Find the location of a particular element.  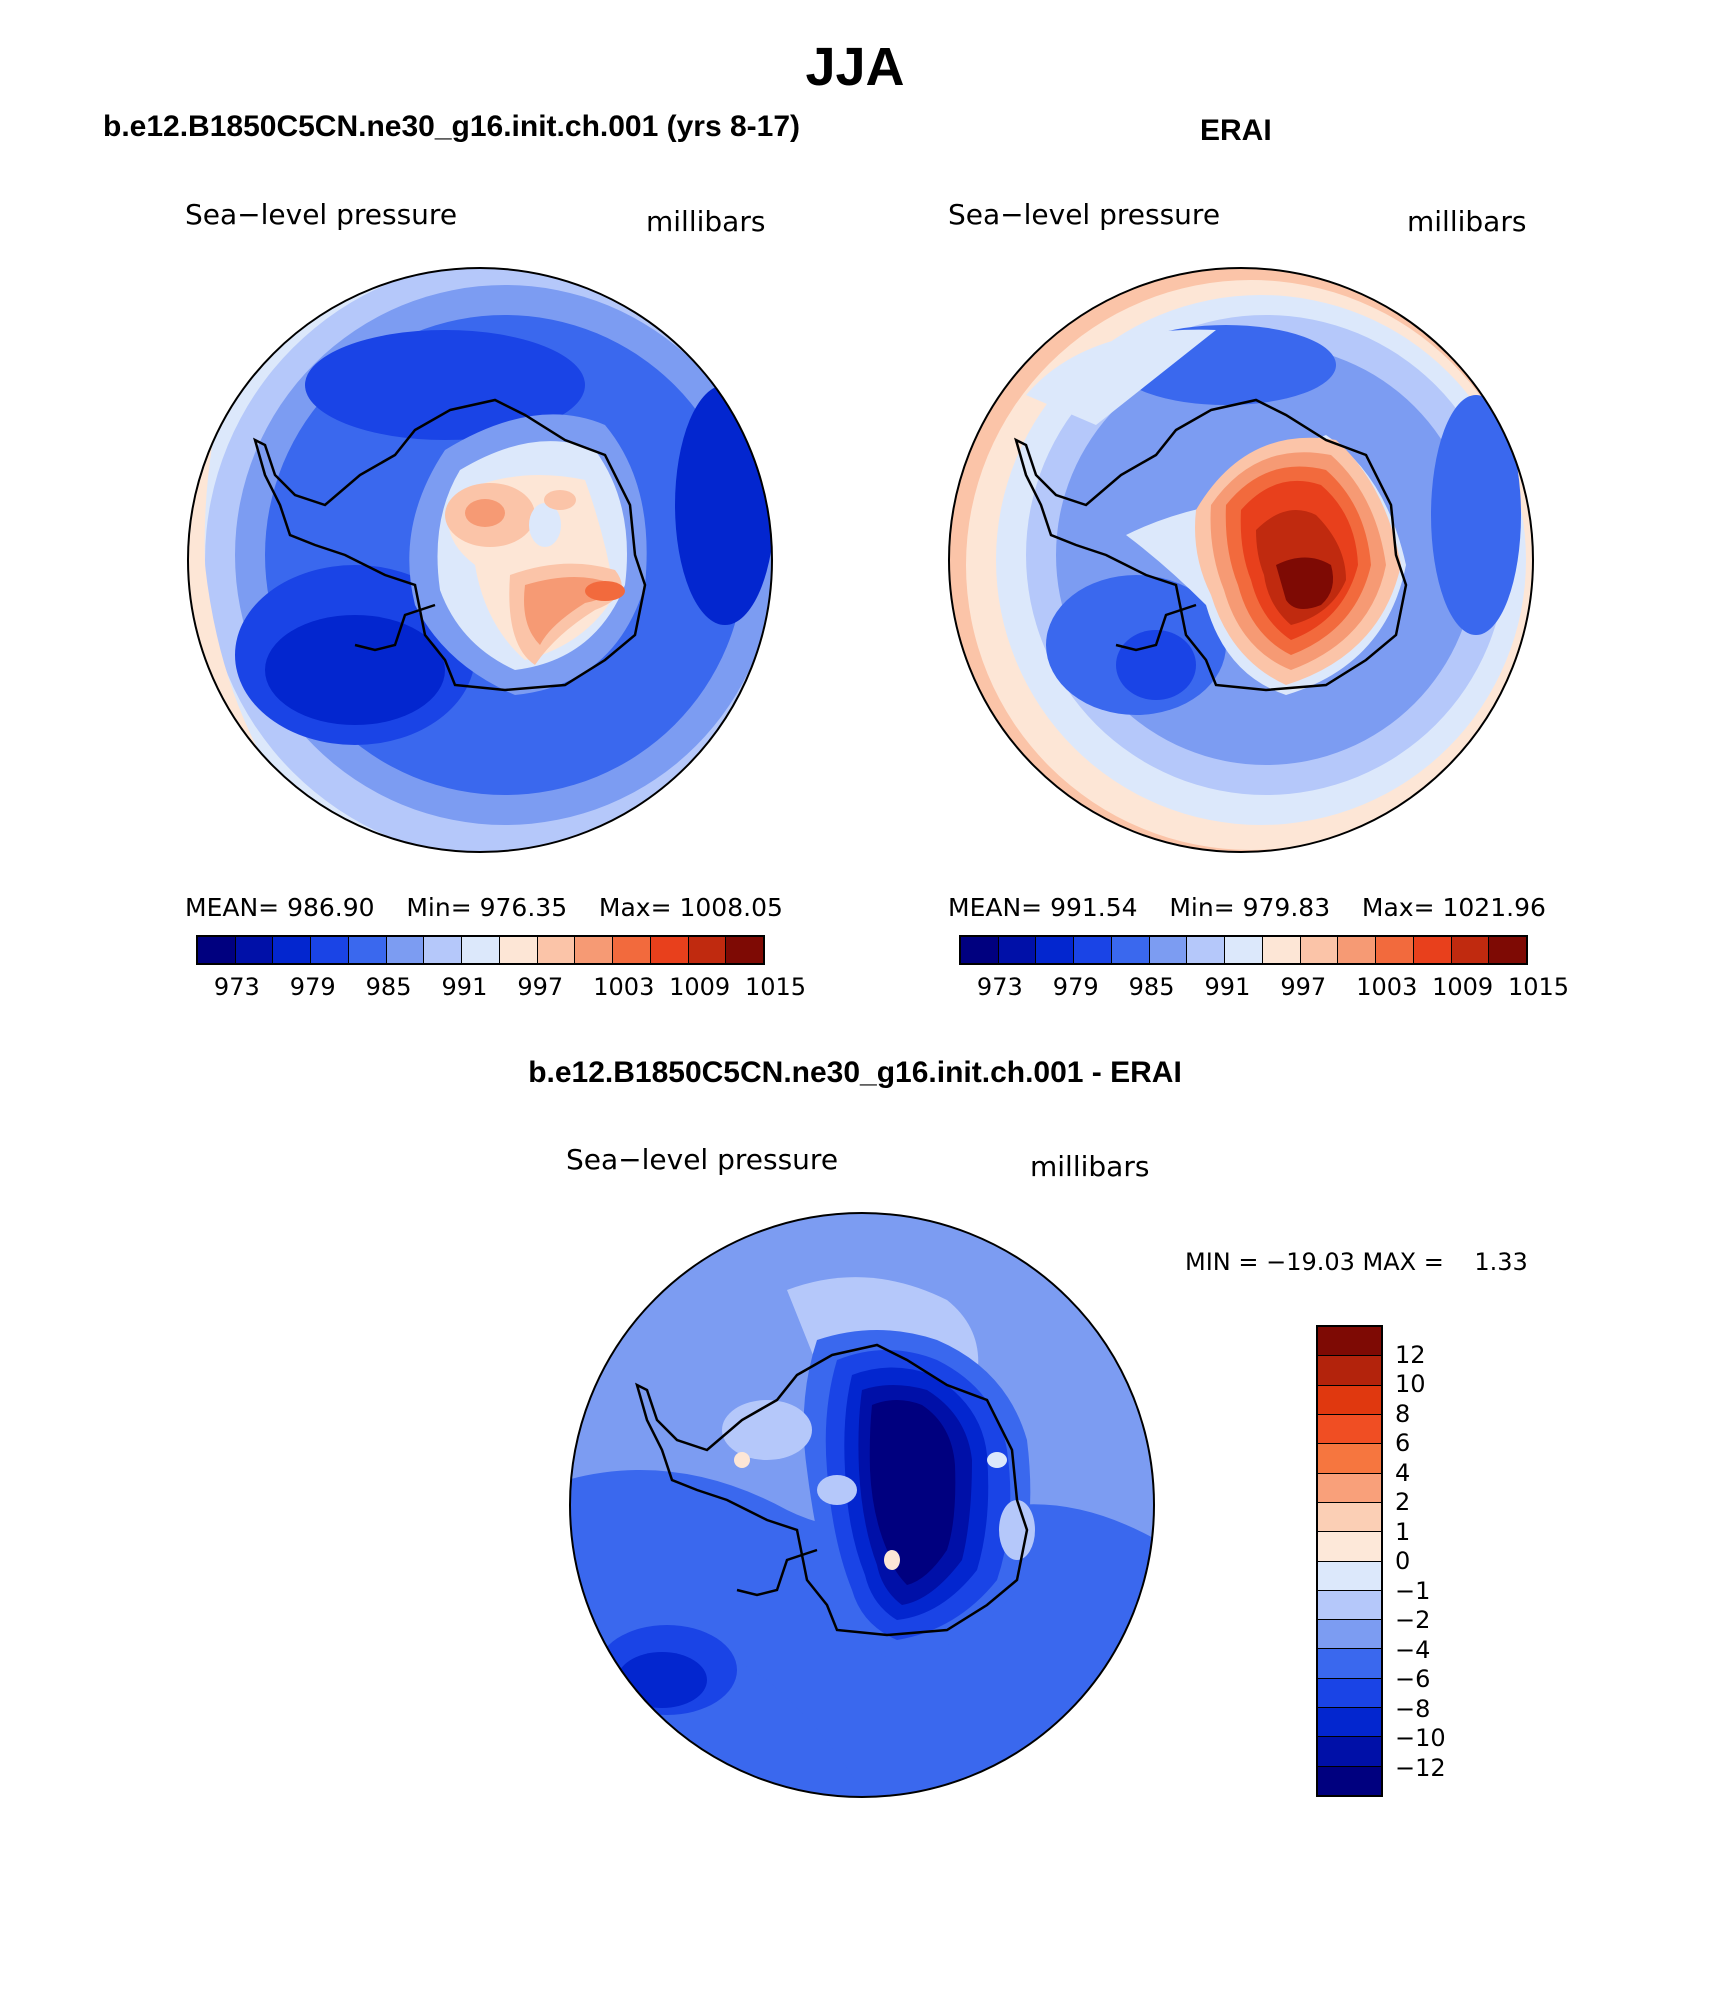

panel-2-units-label: millibars is located at coordinates (1467, 221).